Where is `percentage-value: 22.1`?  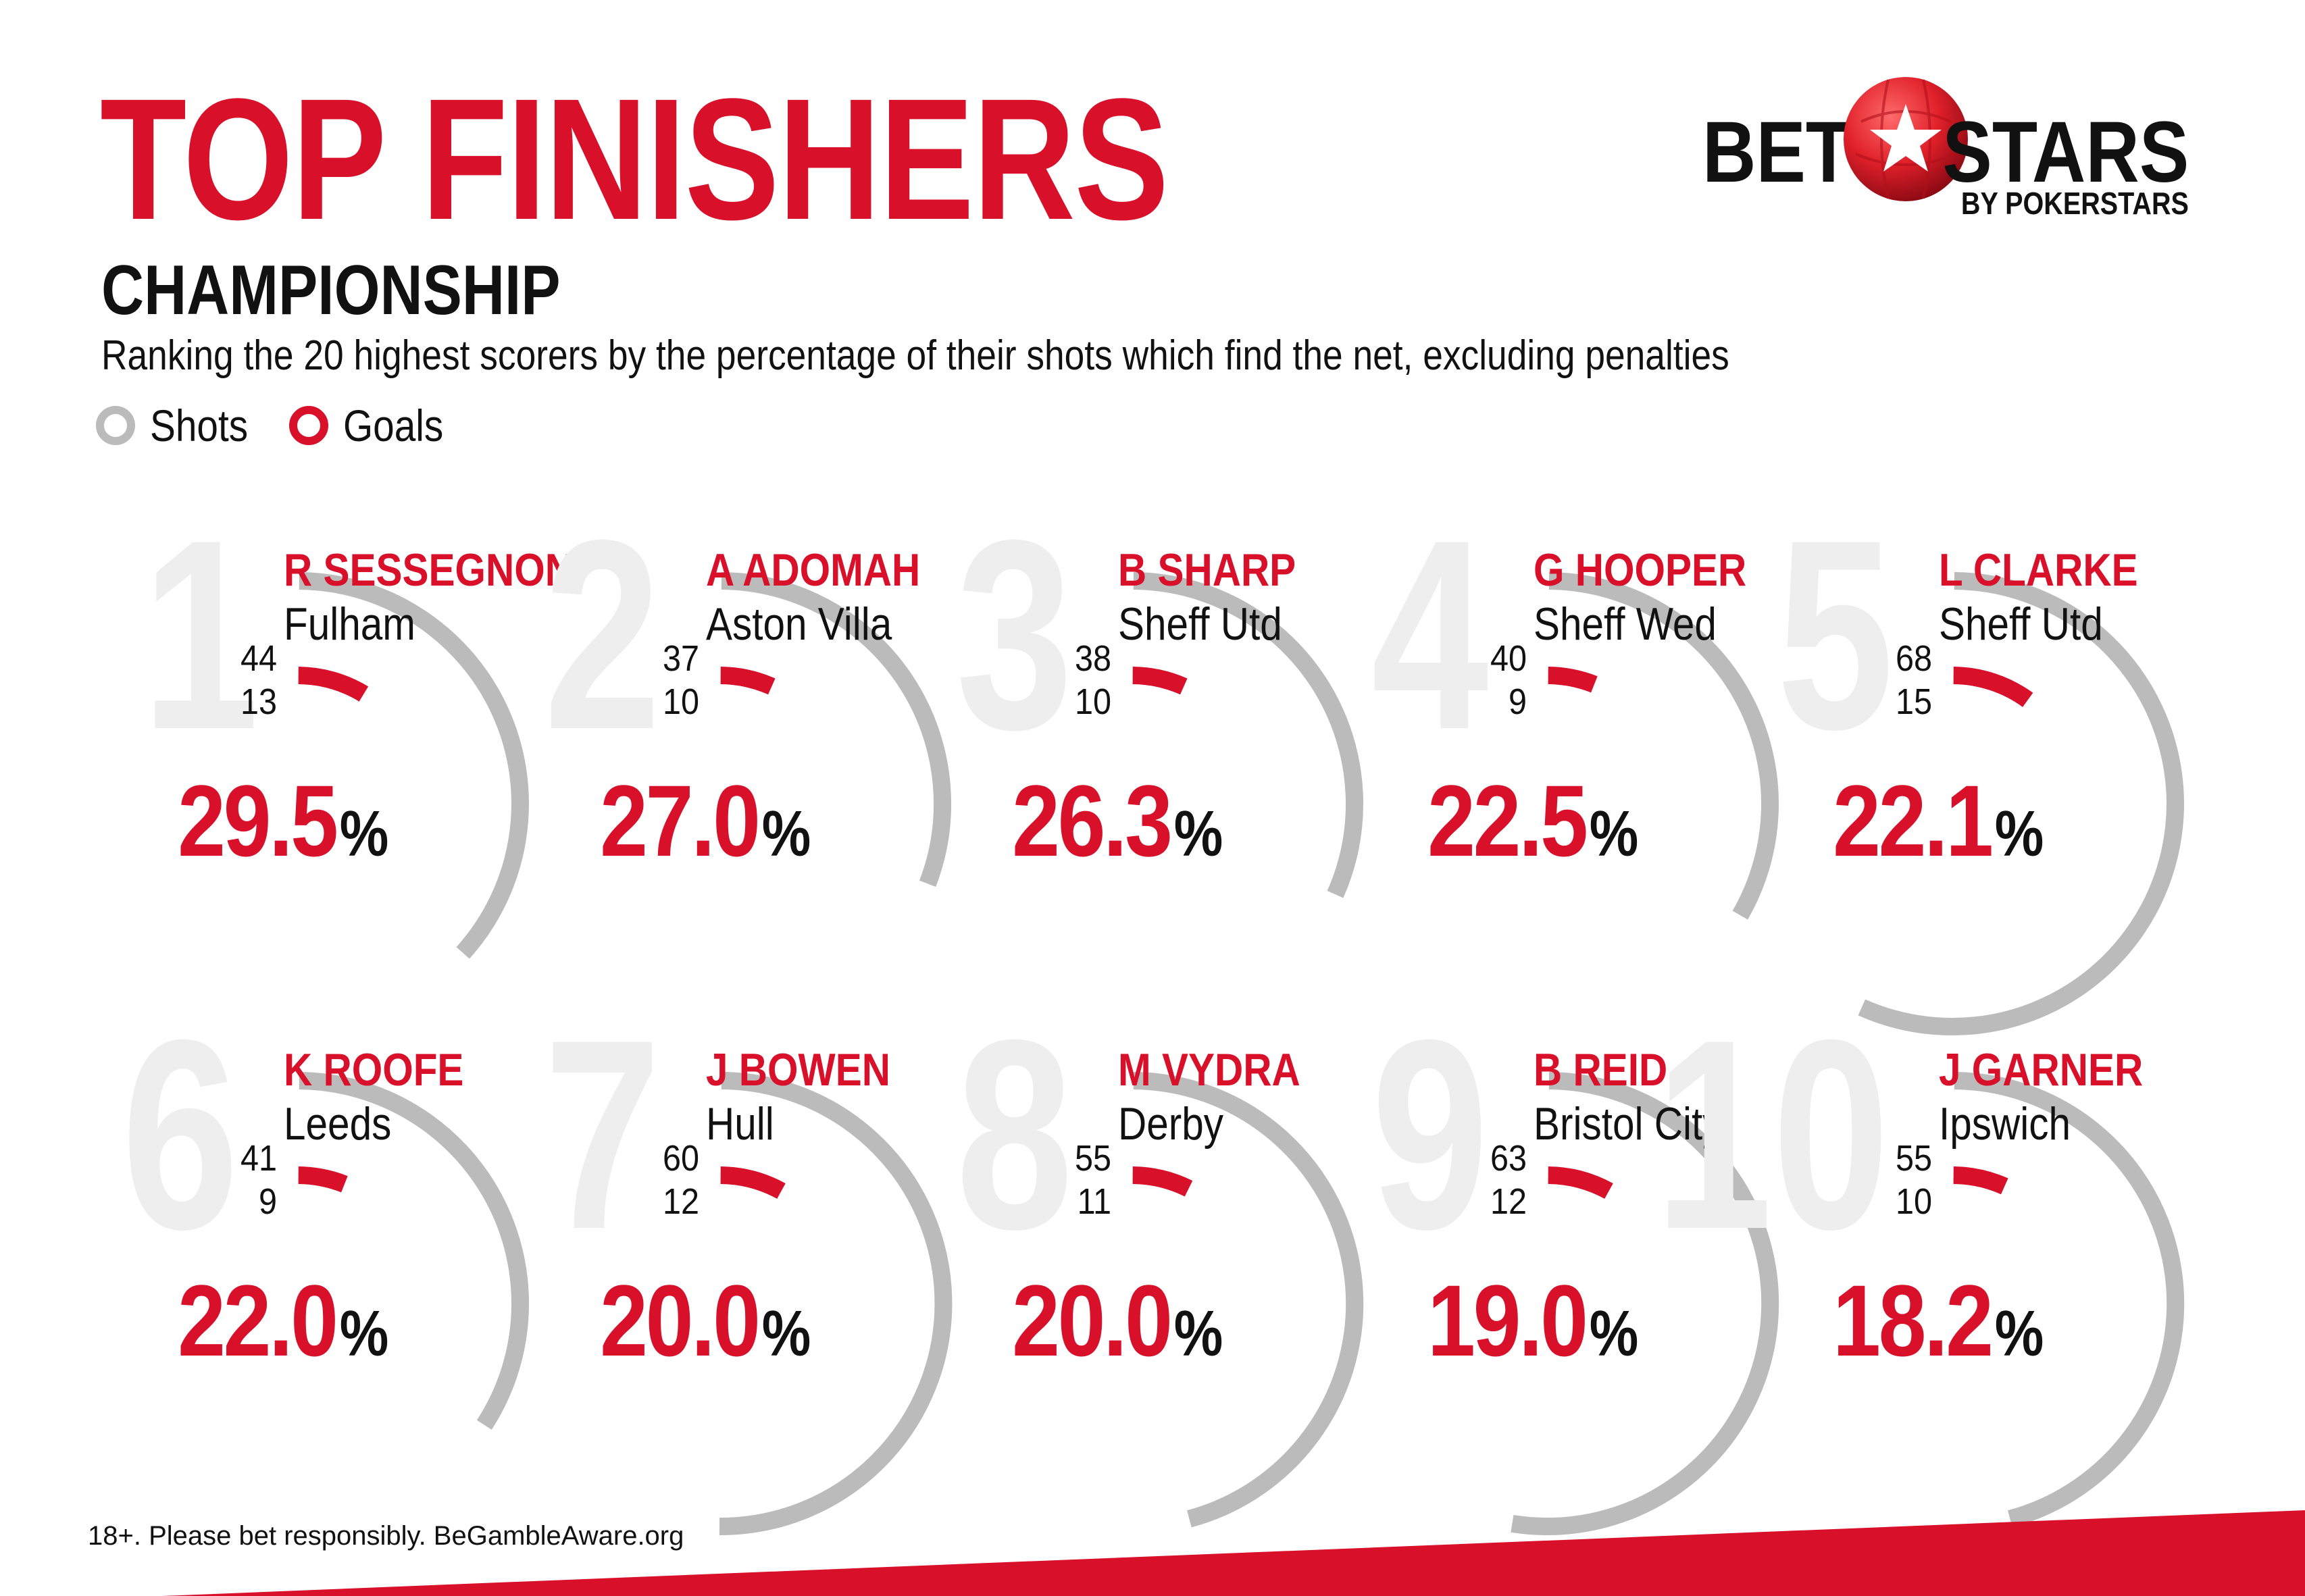 percentage-value: 22.1 is located at coordinates (1913, 820).